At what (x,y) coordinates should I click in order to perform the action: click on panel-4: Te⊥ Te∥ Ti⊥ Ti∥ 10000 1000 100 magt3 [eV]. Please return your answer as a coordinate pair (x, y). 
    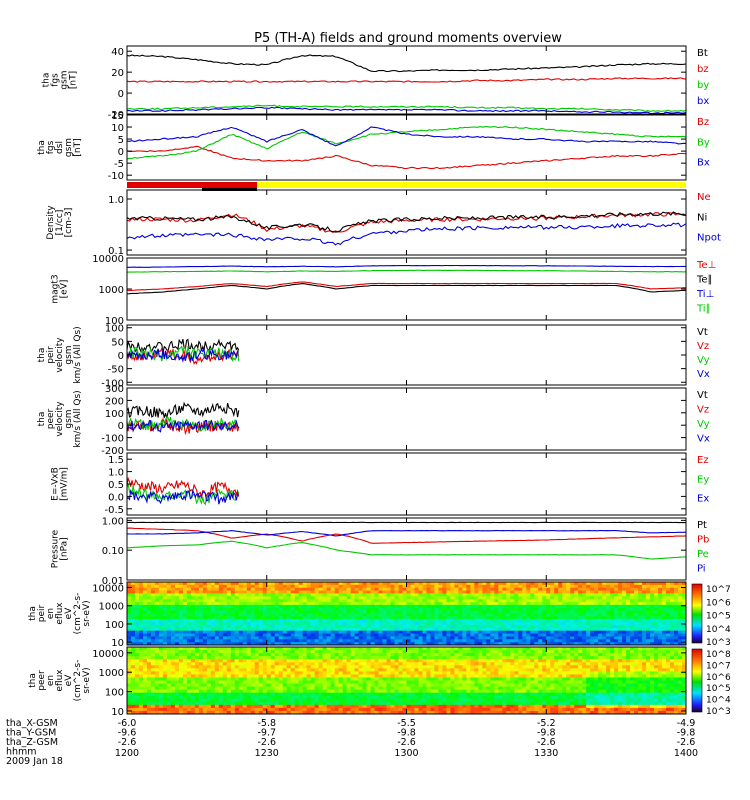
    Looking at the image, I should click on (384, 290).